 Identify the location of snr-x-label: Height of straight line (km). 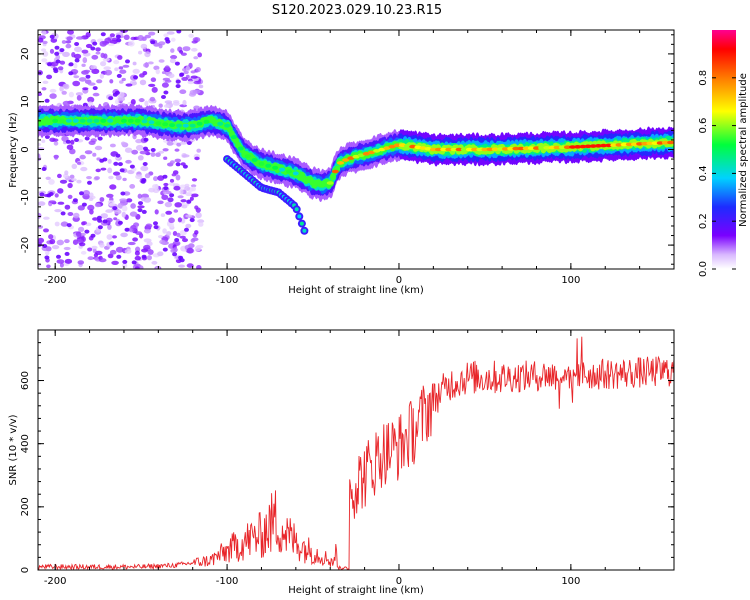
(356, 590).